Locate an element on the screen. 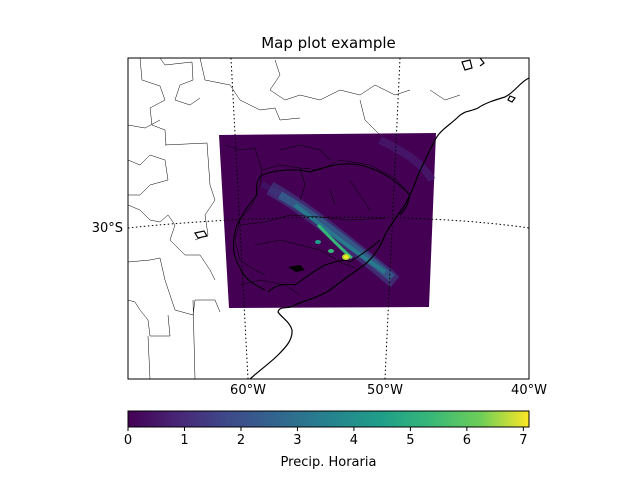 Image resolution: width=640 pixels, height=480 pixels. colorbar-ticks: 0 1 2 3 4 5 6 7 is located at coordinates (325, 437).